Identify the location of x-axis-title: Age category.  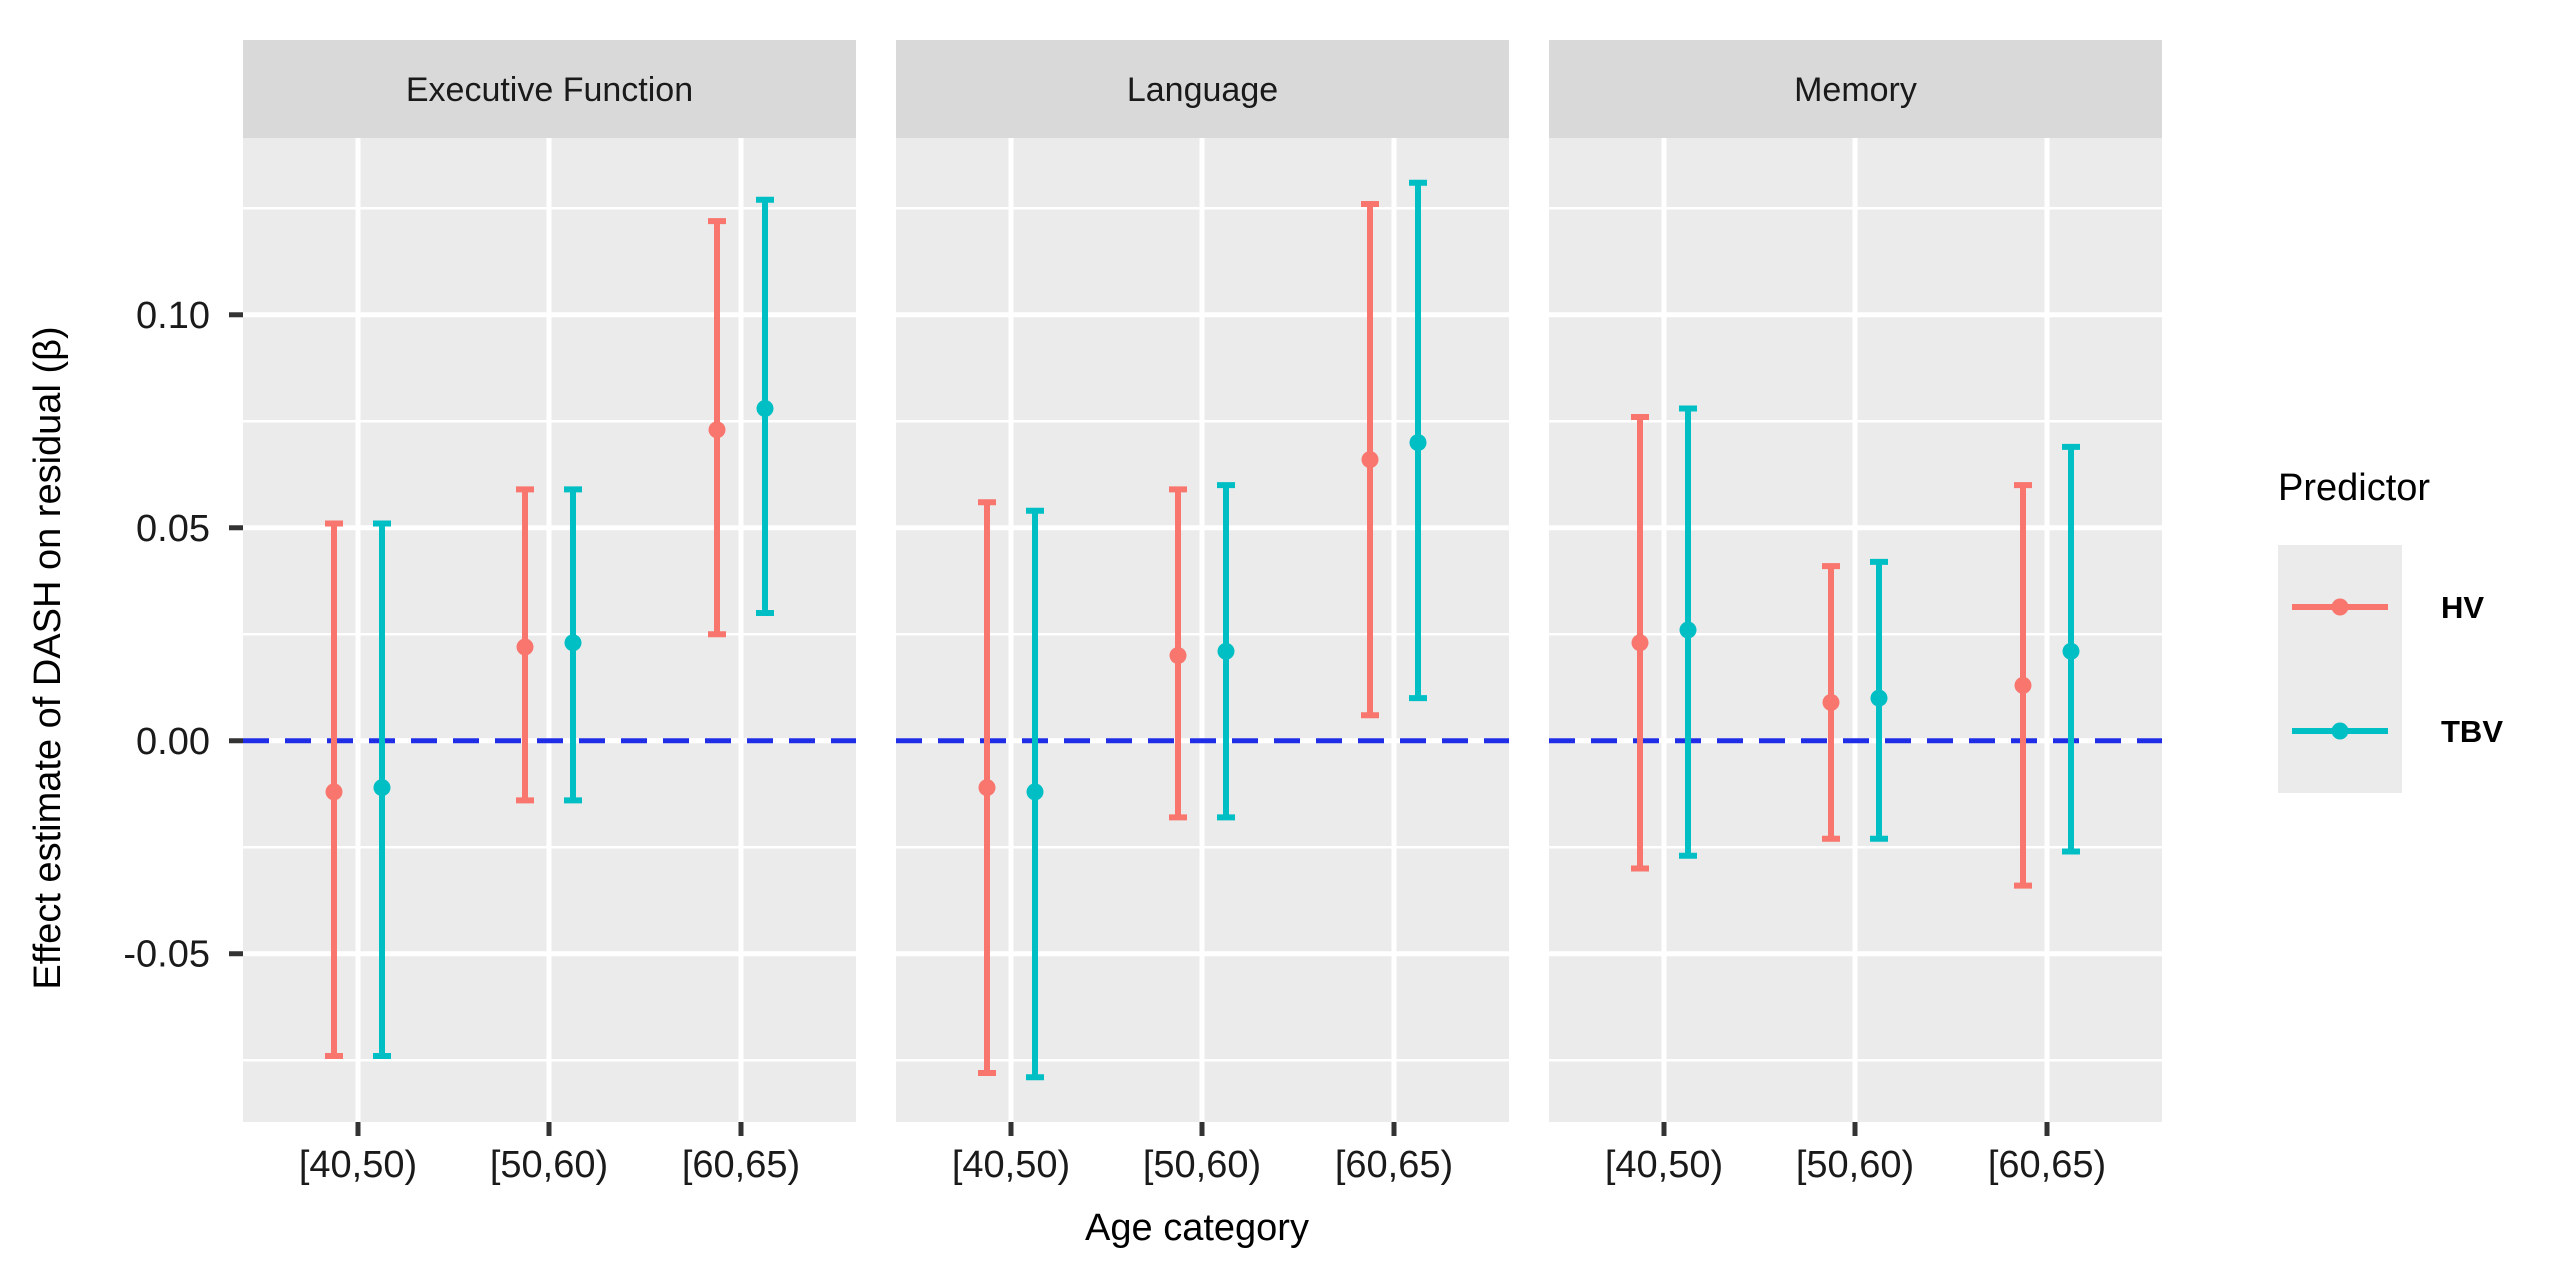
(1197, 1228).